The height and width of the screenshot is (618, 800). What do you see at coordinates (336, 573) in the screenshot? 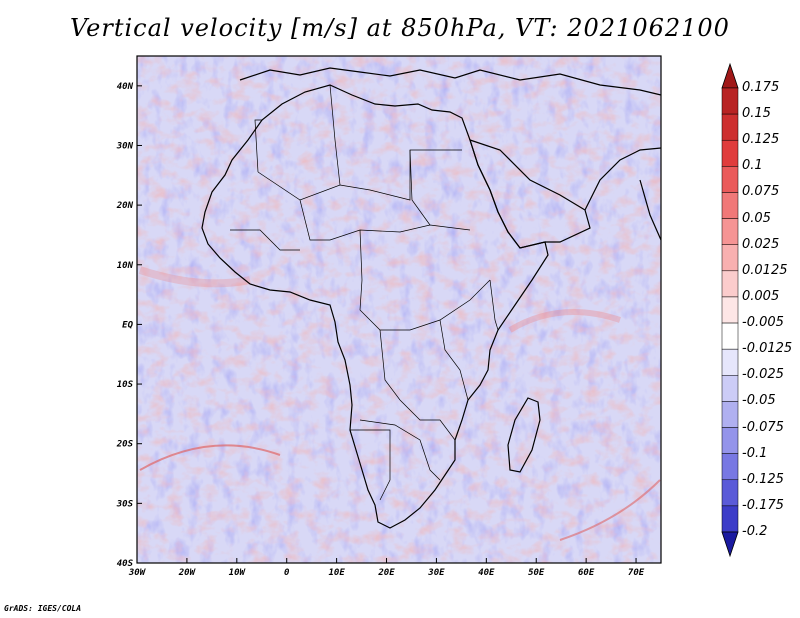
I see `lon-tick-label: 10E` at bounding box center [336, 573].